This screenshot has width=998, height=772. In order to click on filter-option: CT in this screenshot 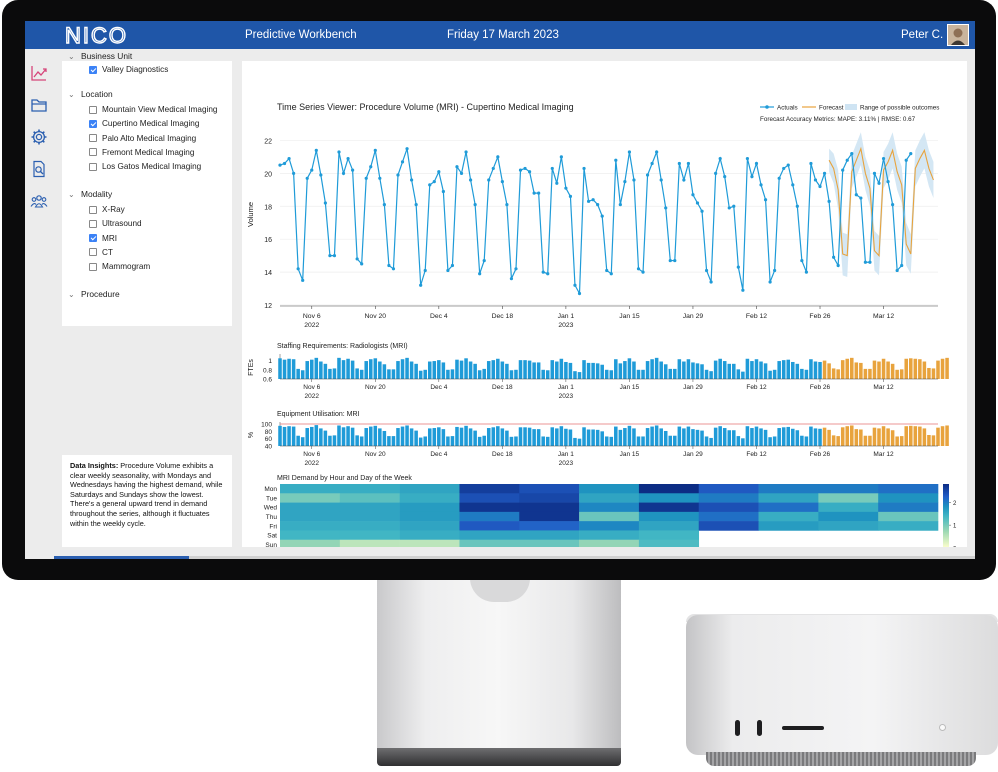, I will do `click(101, 252)`.